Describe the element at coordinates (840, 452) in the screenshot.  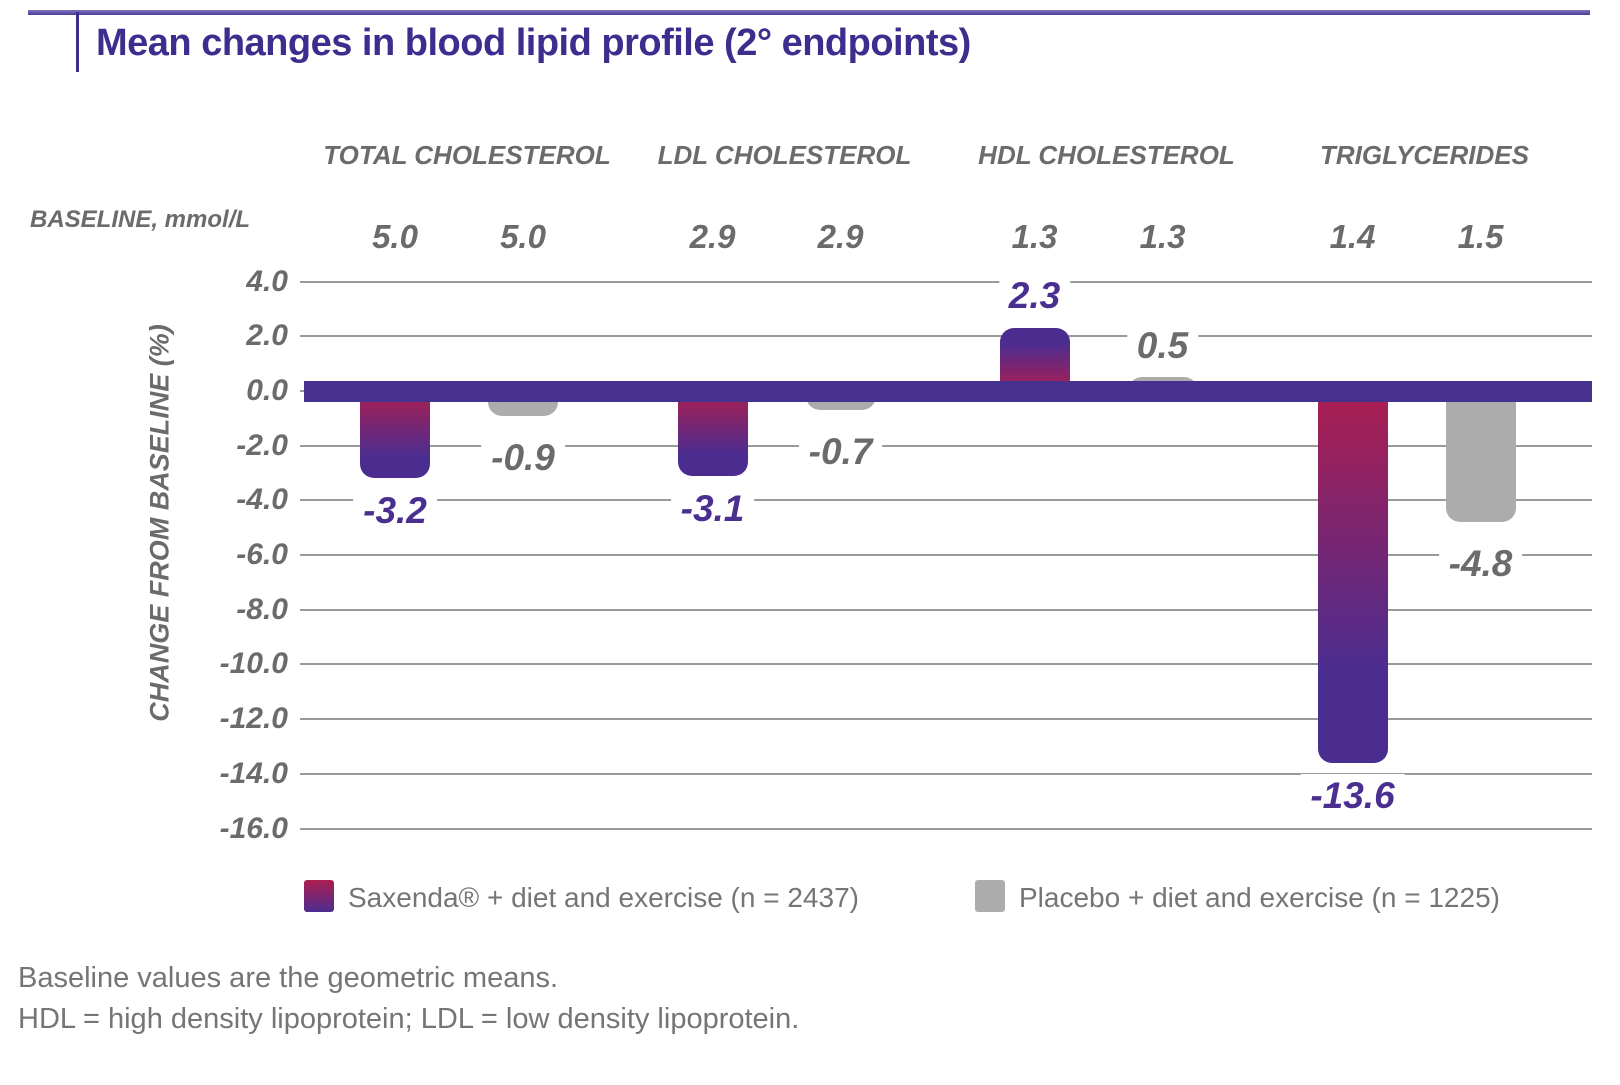
I see `value-label-placebo-ldl-cholesterol: -0.7` at that location.